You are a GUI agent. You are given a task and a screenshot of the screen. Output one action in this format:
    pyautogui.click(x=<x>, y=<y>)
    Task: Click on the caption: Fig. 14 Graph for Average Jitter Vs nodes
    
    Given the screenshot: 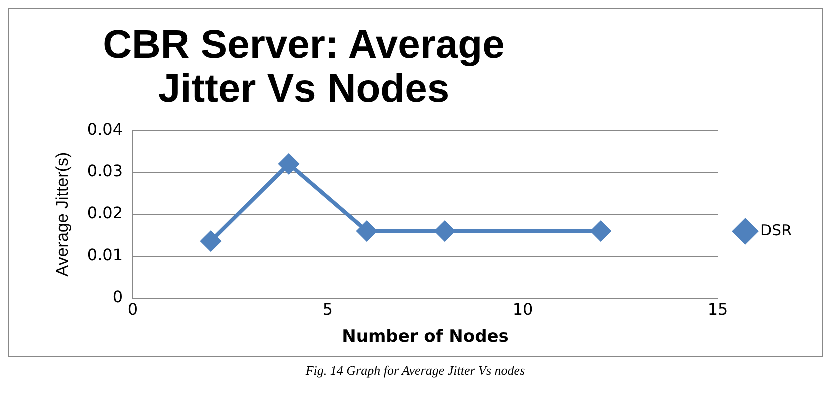 What is the action you would take?
    pyautogui.click(x=415, y=371)
    